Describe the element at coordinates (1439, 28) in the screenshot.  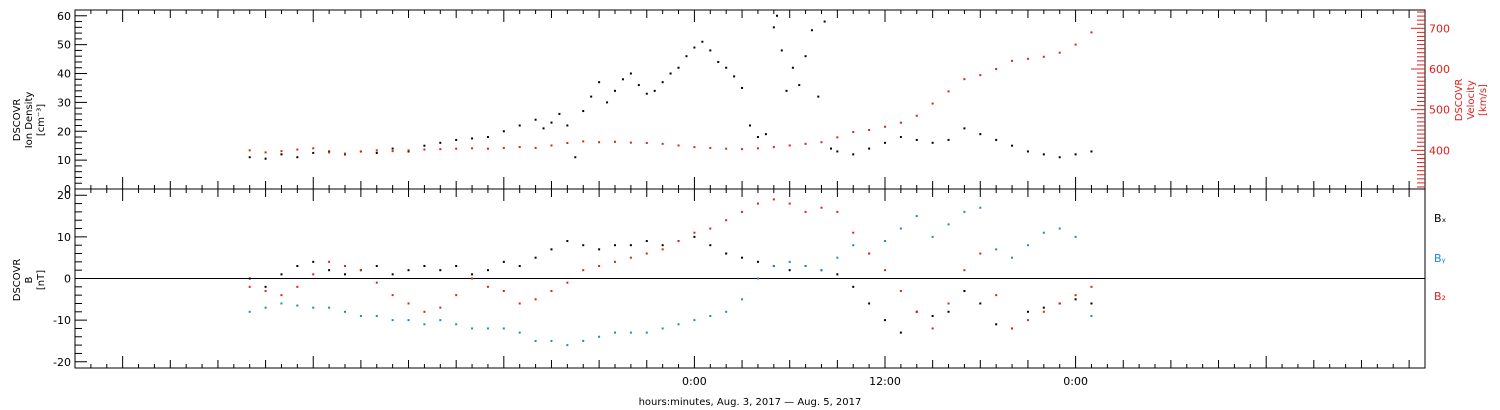
I see `top-right-tick-label: 700` at that location.